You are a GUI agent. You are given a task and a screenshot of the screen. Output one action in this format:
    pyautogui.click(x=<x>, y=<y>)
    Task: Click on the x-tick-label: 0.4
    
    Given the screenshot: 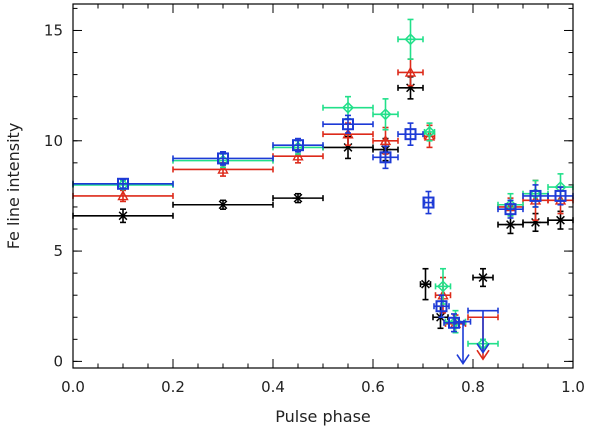 What is the action you would take?
    pyautogui.click(x=273, y=387)
    